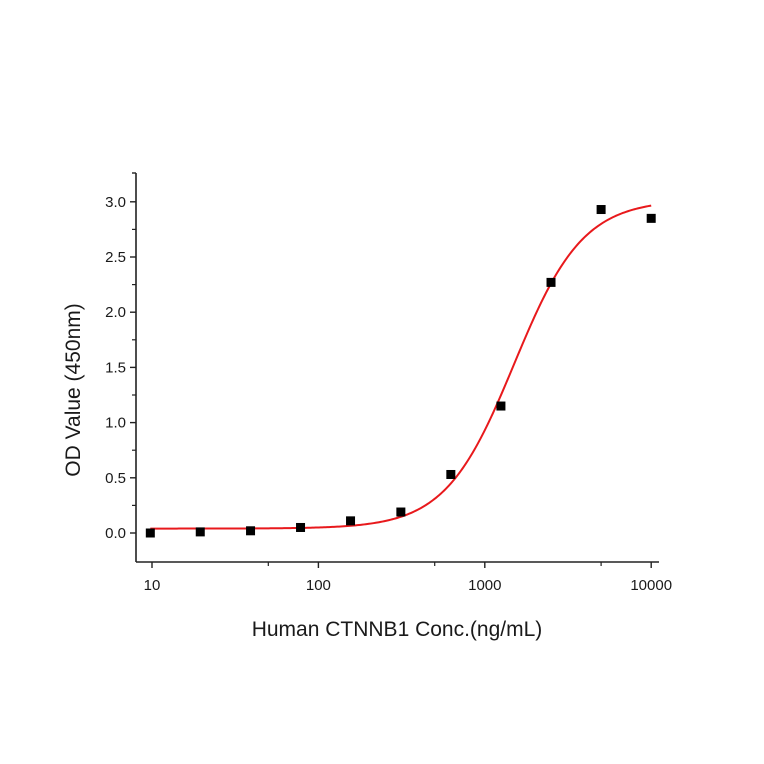 The height and width of the screenshot is (764, 764). I want to click on x-tick-label: 10, so click(152, 585).